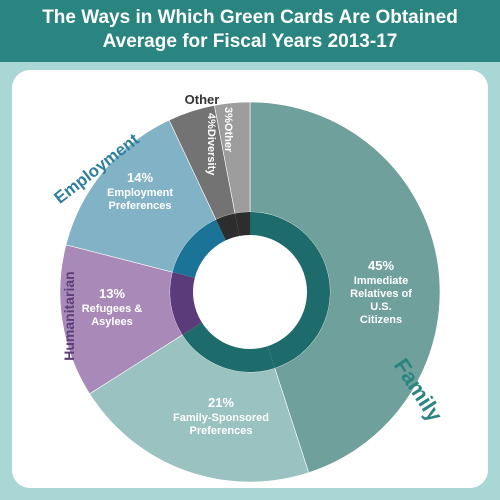 This screenshot has height=500, width=500. I want to click on inner-ring-family-sponsored, so click(228, 347).